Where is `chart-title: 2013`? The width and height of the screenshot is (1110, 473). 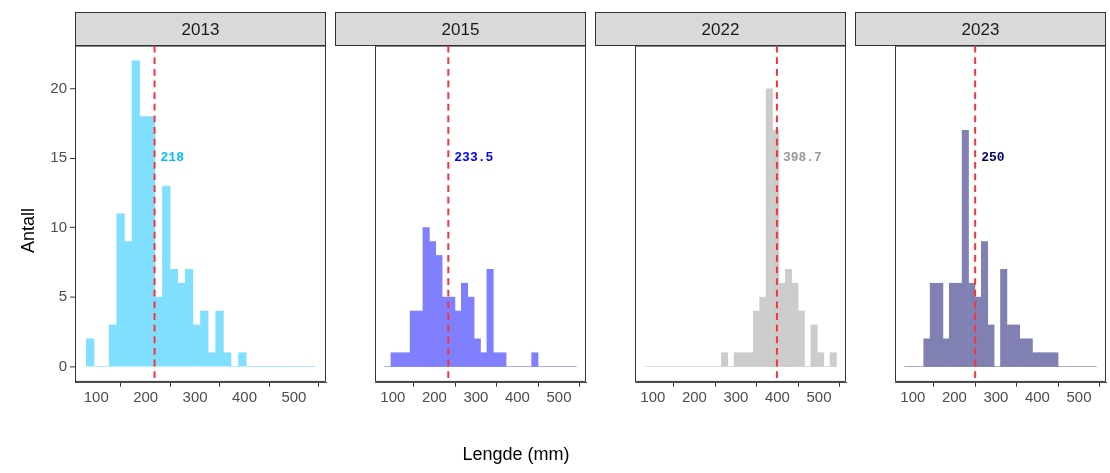 chart-title: 2013 is located at coordinates (200, 29).